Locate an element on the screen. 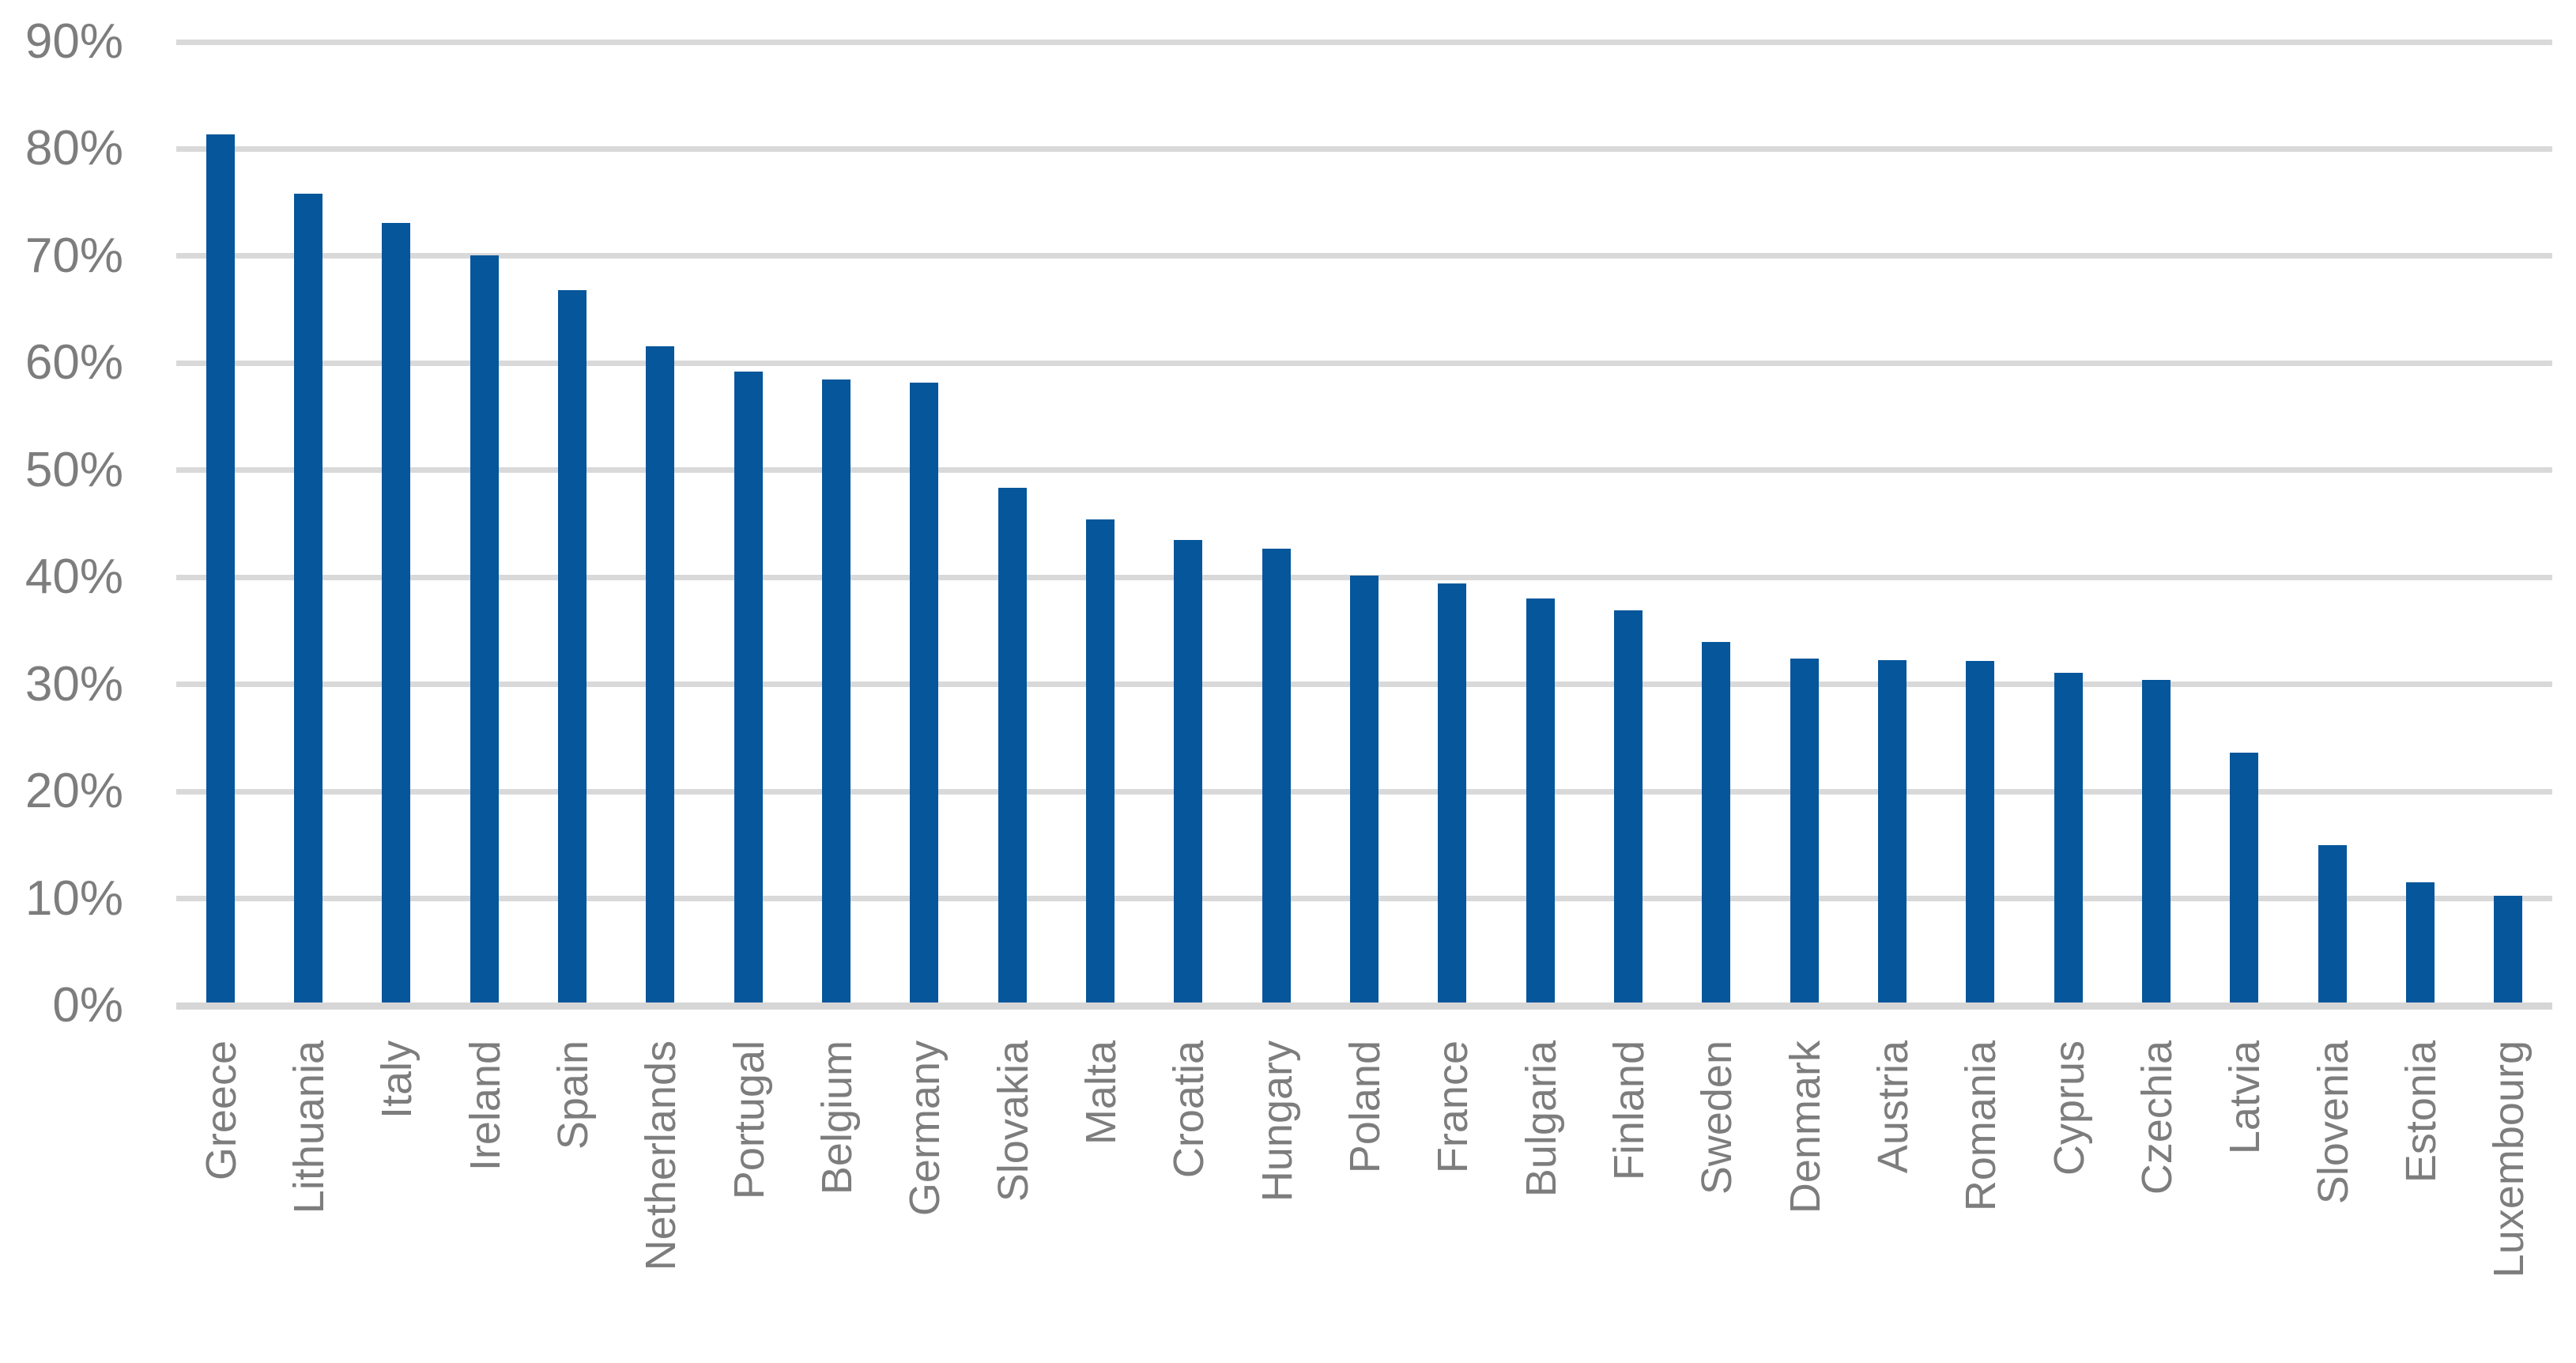 The width and height of the screenshot is (2576, 1363). bar-slovakia is located at coordinates (1012, 745).